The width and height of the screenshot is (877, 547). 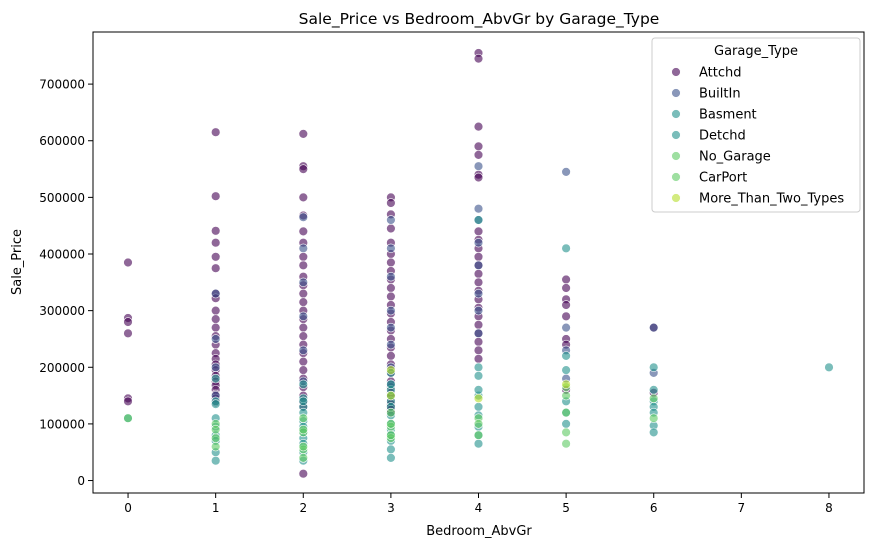 What do you see at coordinates (756, 51) in the screenshot?
I see `legend-title: Garage_Type` at bounding box center [756, 51].